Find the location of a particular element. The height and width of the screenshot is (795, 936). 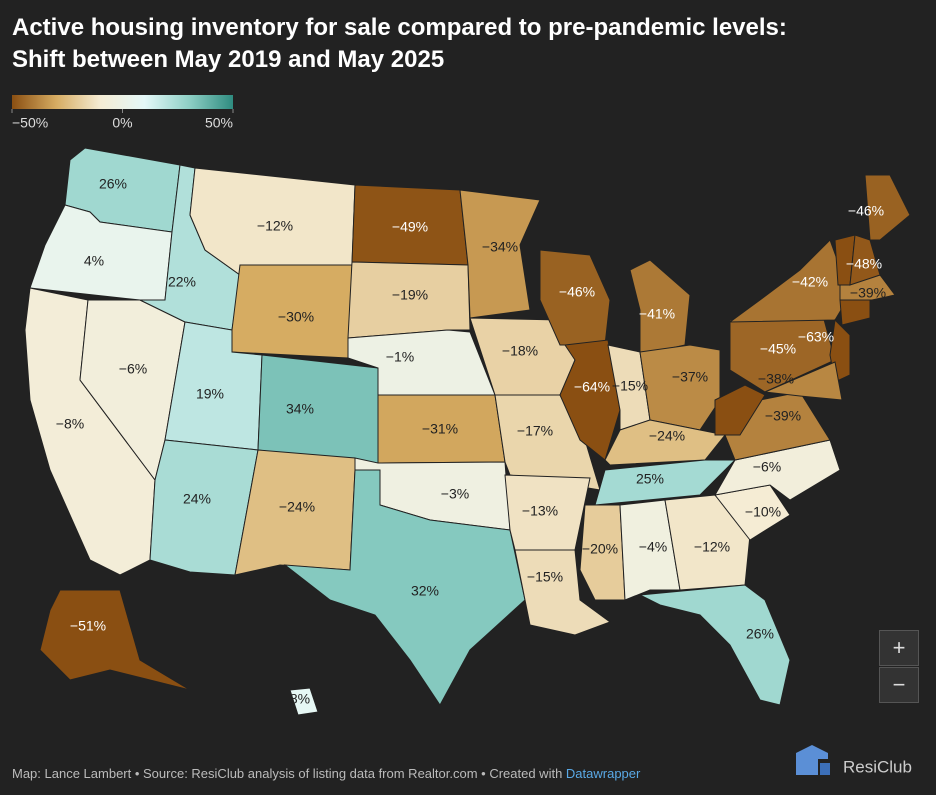

region-label: −31% is located at coordinates (440, 429).